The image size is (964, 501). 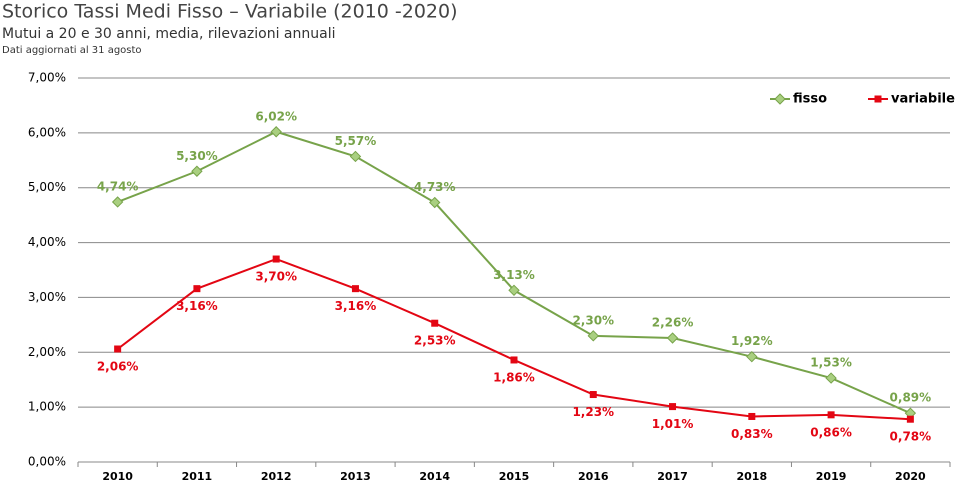 I want to click on legend-label: fisso, so click(x=810, y=99).